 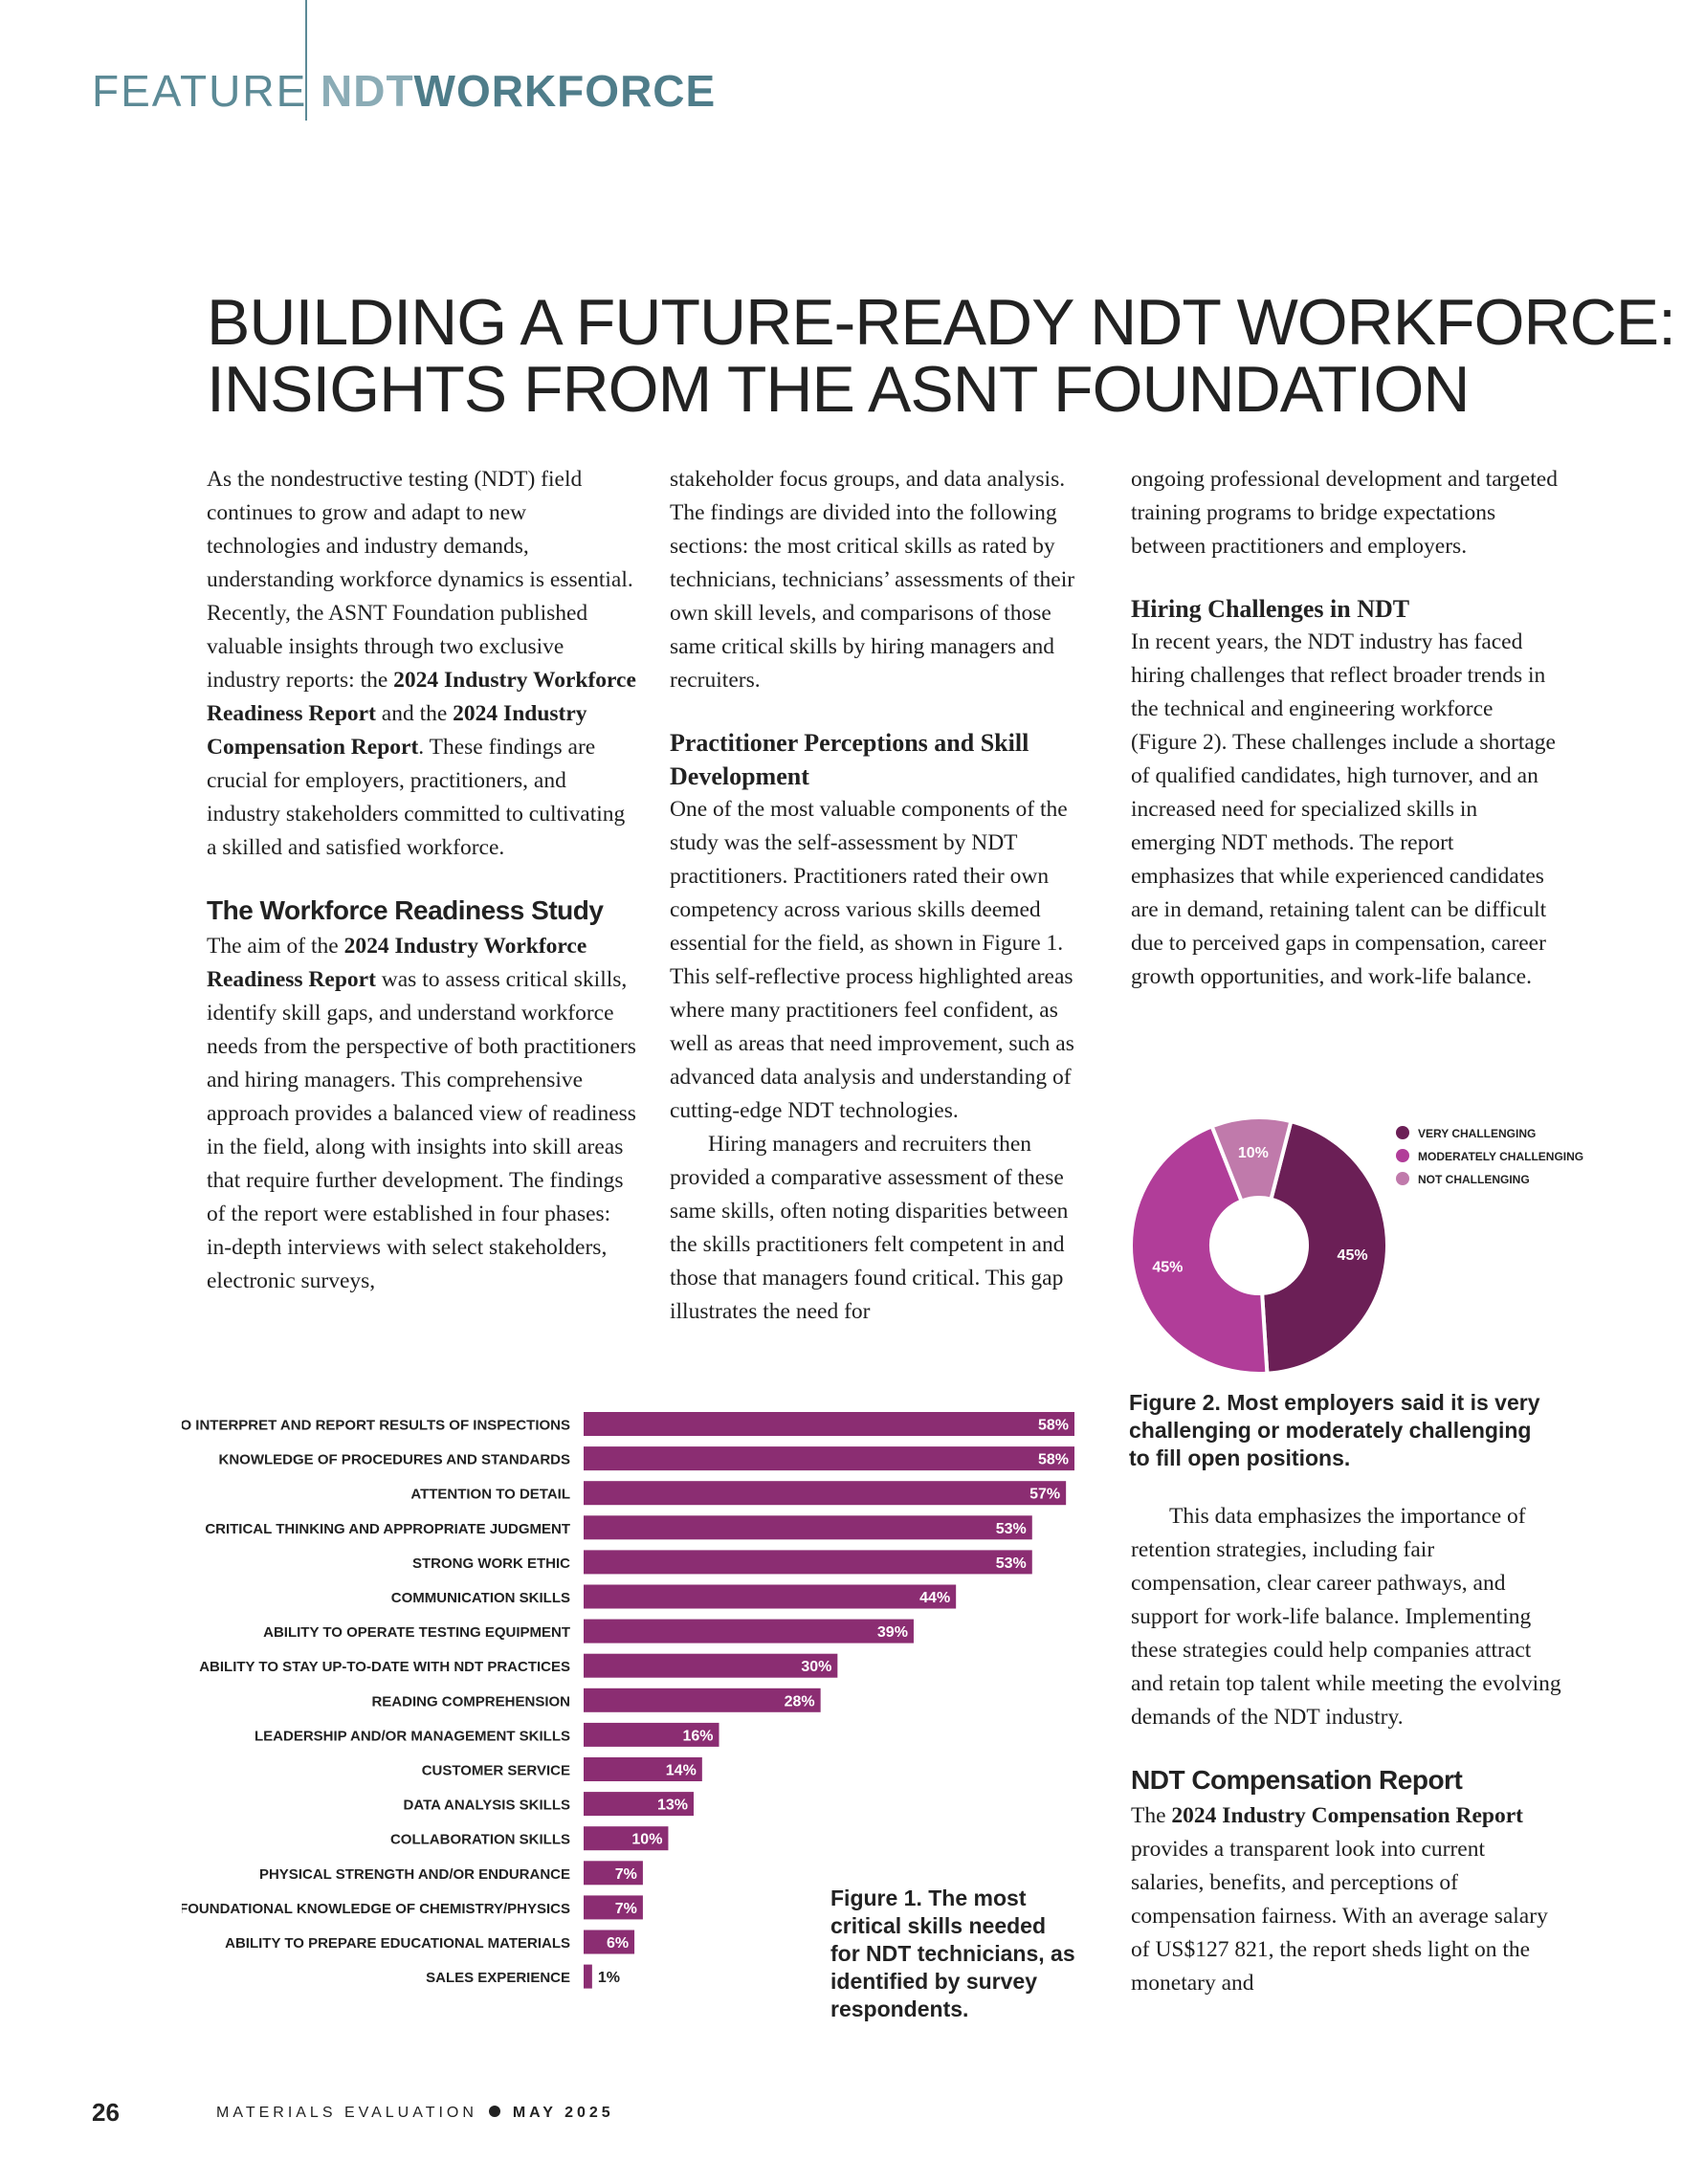 What do you see at coordinates (565, 91) in the screenshot?
I see `section-label-part2: WORKFORCE` at bounding box center [565, 91].